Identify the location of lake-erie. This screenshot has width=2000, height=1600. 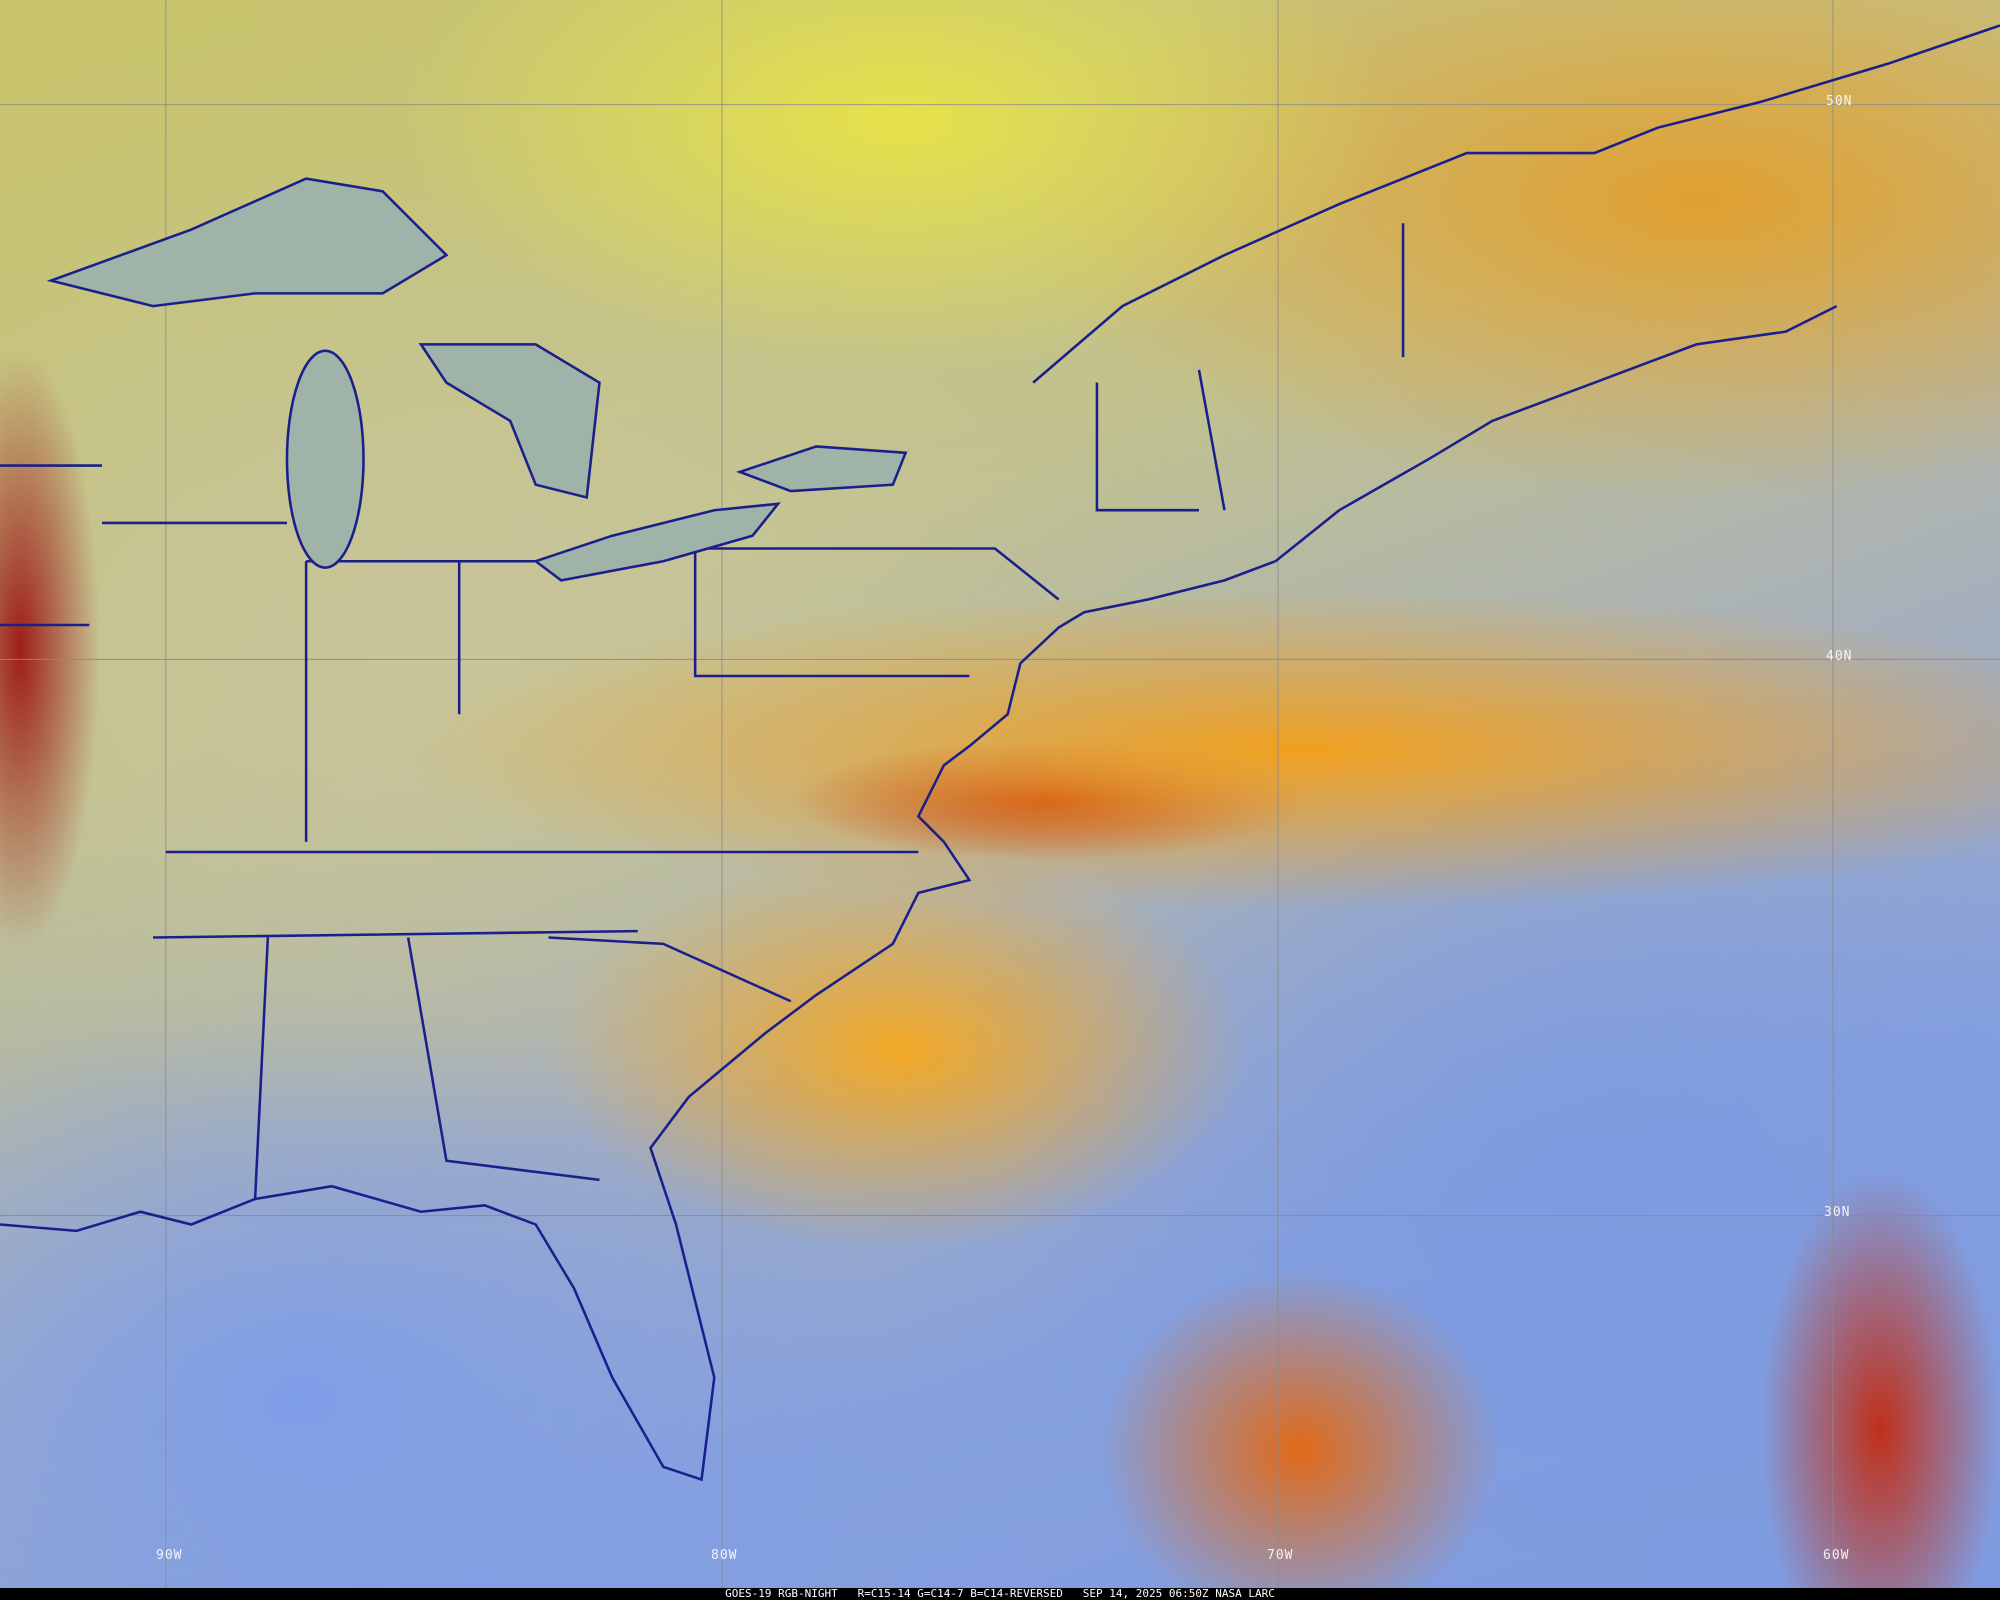
(657, 542).